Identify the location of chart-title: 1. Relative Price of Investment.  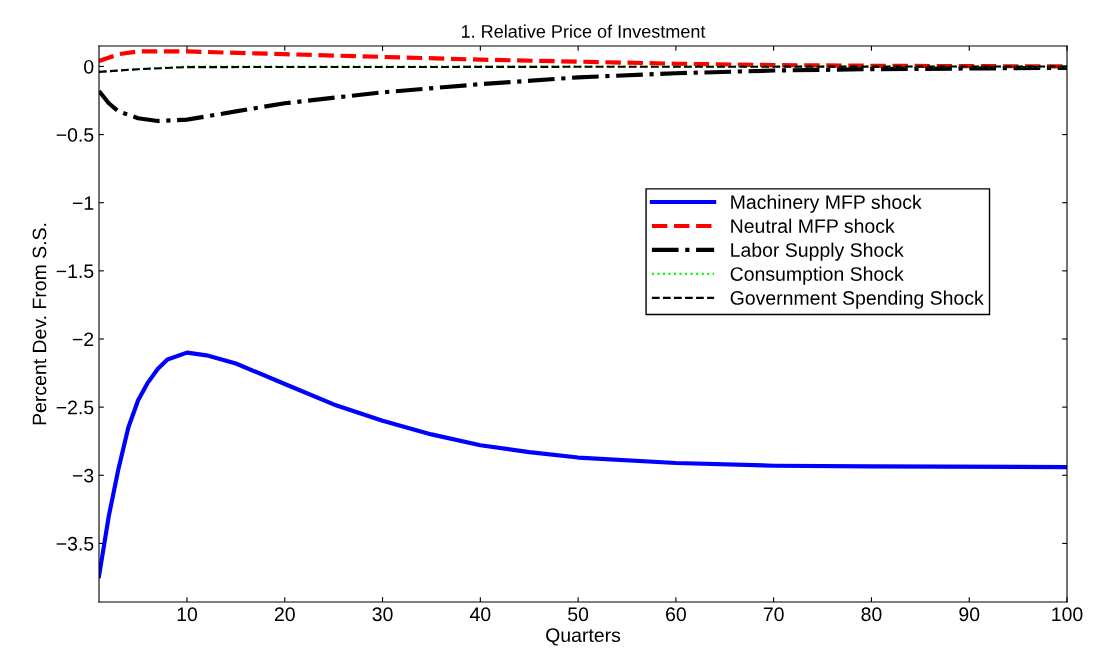
(583, 31).